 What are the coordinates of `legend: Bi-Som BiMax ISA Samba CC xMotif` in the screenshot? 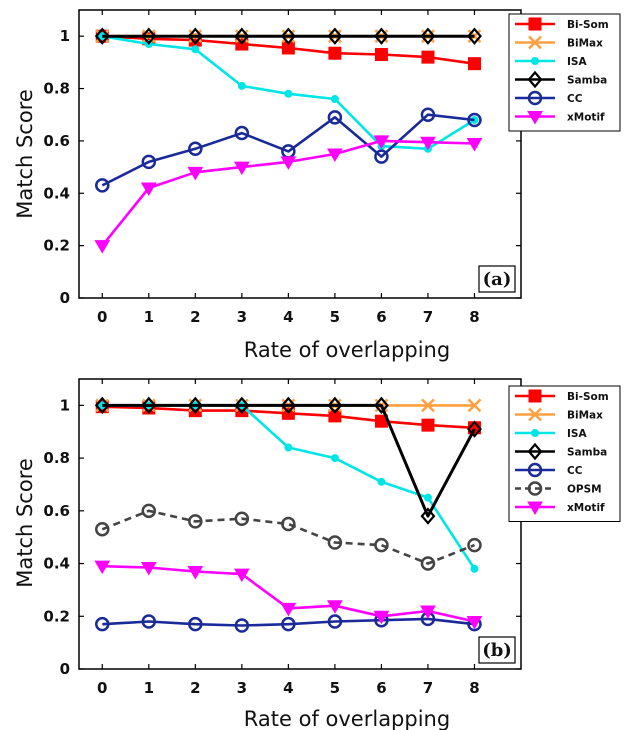 It's located at (564, 72).